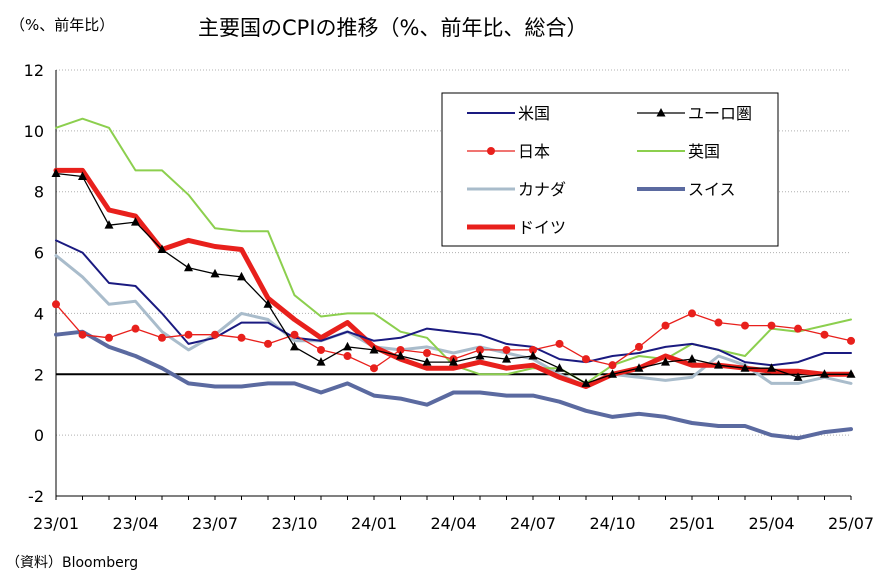  What do you see at coordinates (542, 227) in the screenshot?
I see `legend-label-6: ドイツ` at bounding box center [542, 227].